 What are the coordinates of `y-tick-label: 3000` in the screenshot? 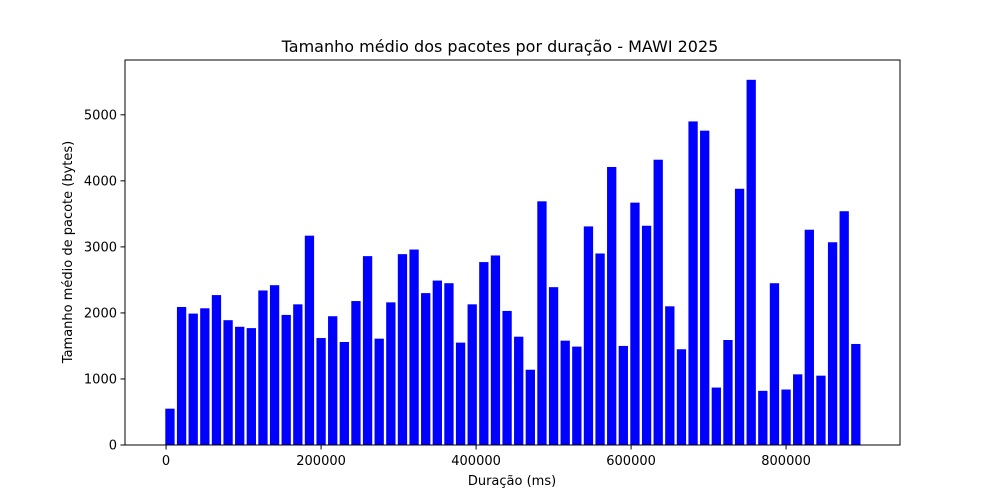 It's located at (100, 247).